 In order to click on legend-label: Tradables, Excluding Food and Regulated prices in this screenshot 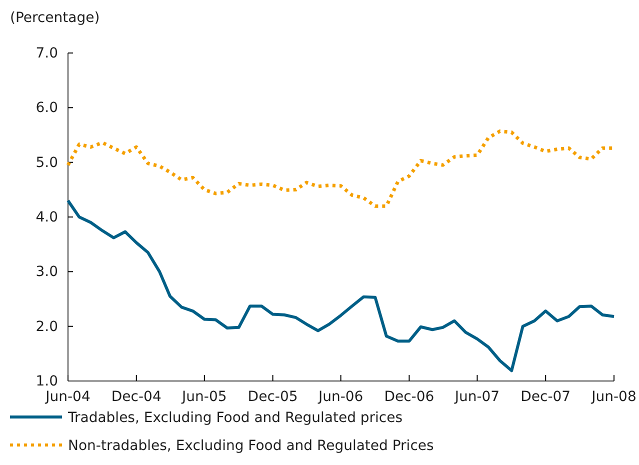, I will do `click(235, 418)`.